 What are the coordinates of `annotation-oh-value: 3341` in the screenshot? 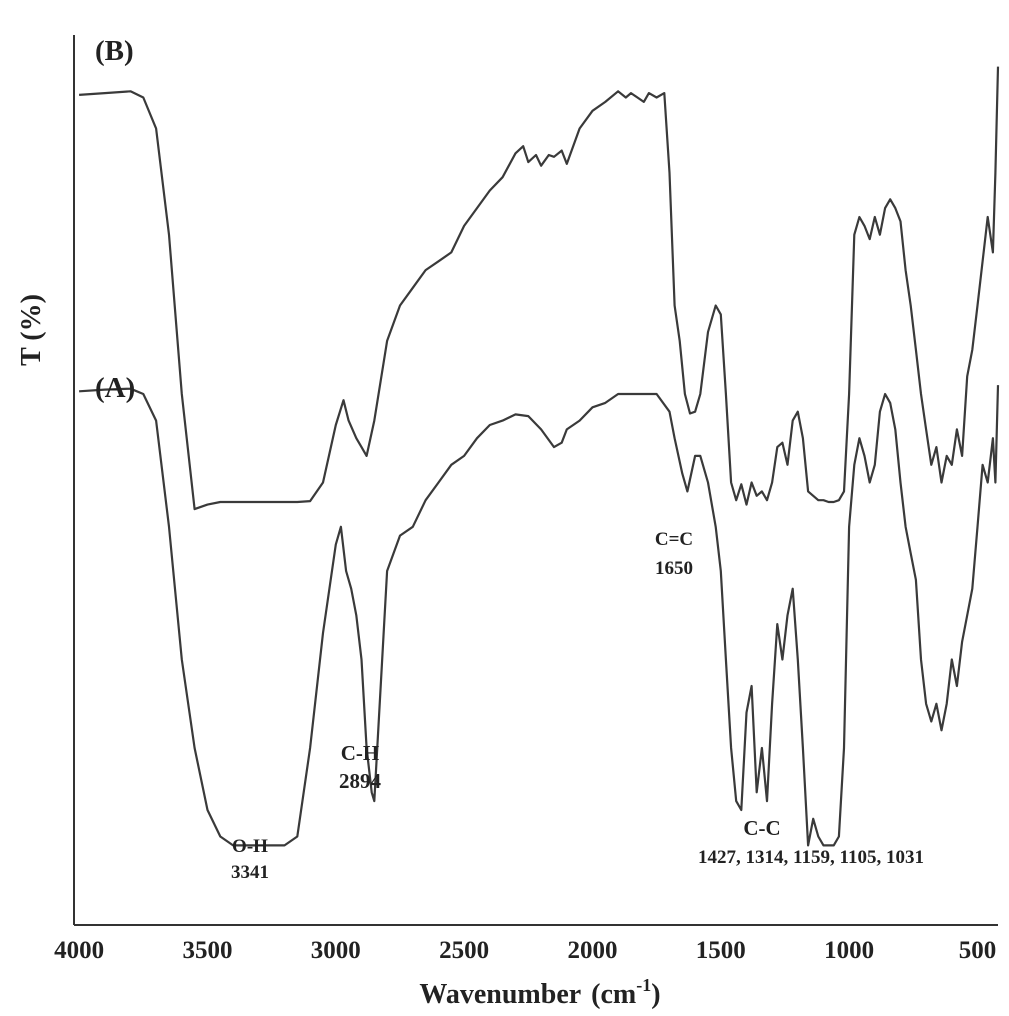 It's located at (250, 872).